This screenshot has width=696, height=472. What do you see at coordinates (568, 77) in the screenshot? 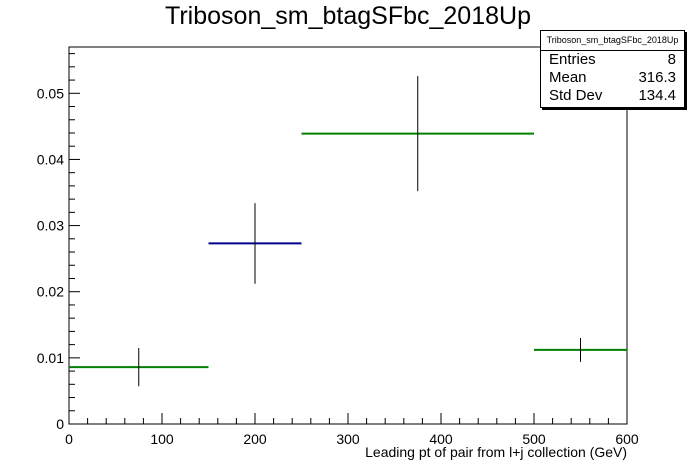
I see `stats-label: Mean` at bounding box center [568, 77].